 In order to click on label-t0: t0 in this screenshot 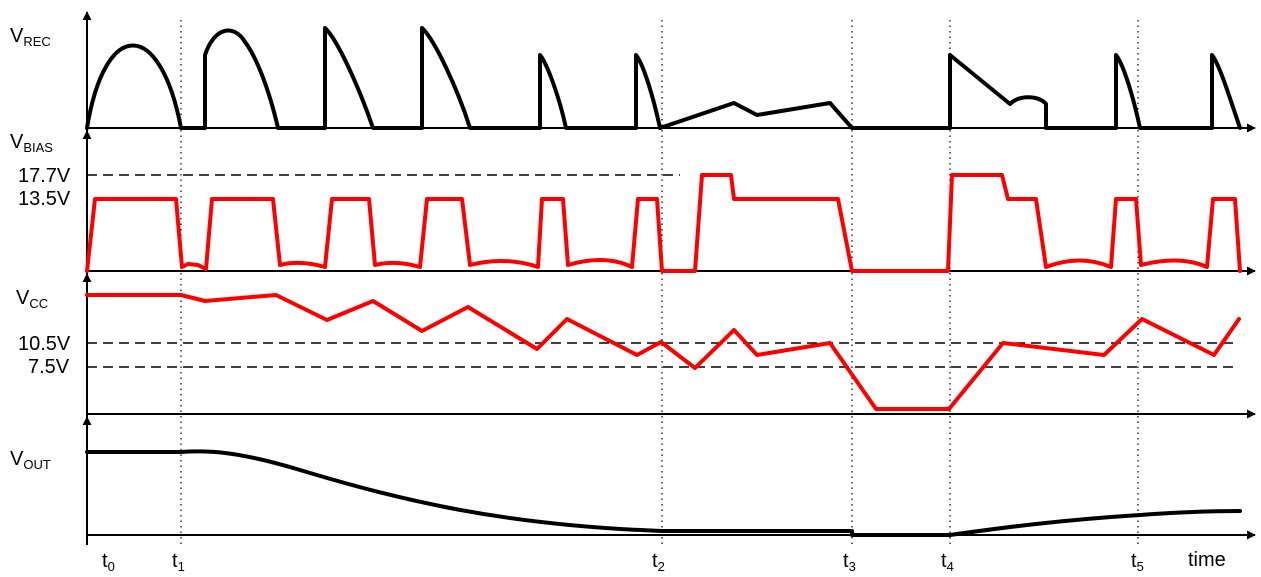, I will do `click(108, 562)`.